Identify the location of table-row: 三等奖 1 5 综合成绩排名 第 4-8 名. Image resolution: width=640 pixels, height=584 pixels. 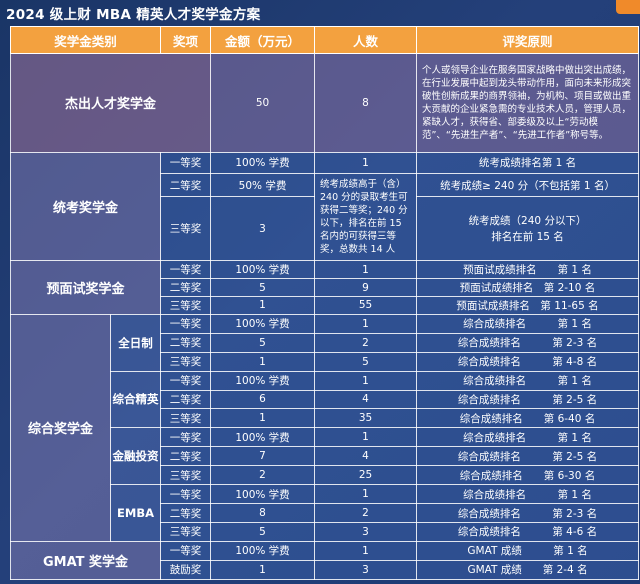
(325, 361).